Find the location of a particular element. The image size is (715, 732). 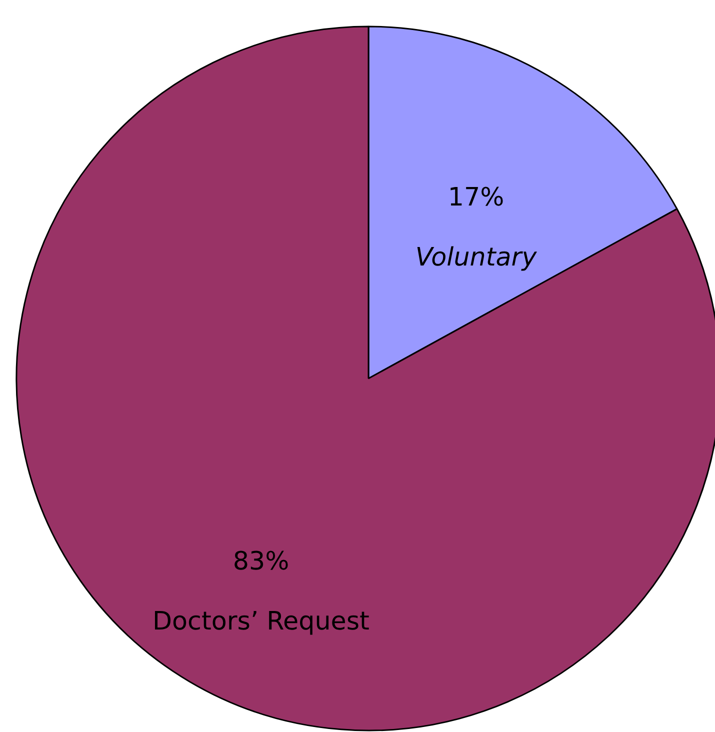

data-label: 17% is located at coordinates (476, 197).